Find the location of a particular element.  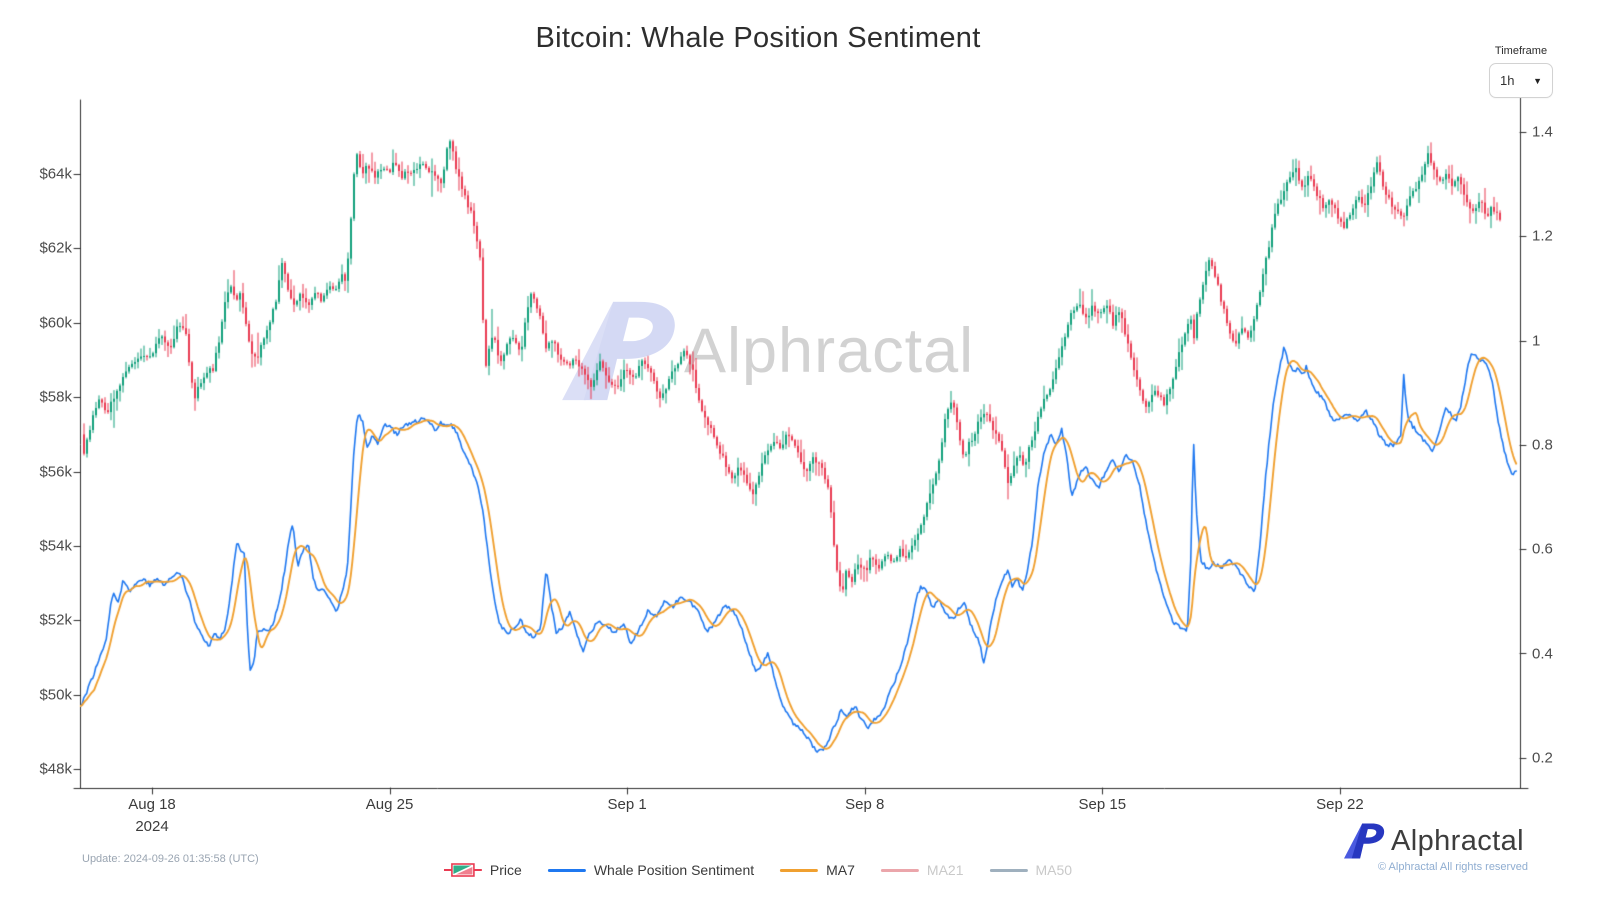

y-left-tick-label: $64k is located at coordinates (55, 174).